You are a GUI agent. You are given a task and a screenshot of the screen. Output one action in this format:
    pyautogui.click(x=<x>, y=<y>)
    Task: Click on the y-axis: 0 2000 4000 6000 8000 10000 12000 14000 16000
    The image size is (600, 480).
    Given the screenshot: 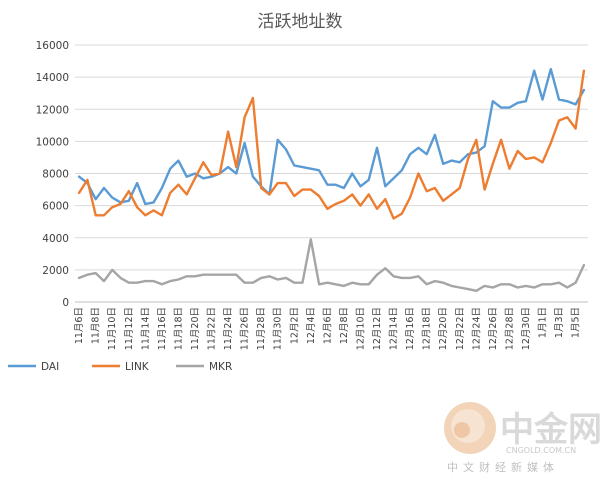 What is the action you would take?
    pyautogui.click(x=52, y=174)
    